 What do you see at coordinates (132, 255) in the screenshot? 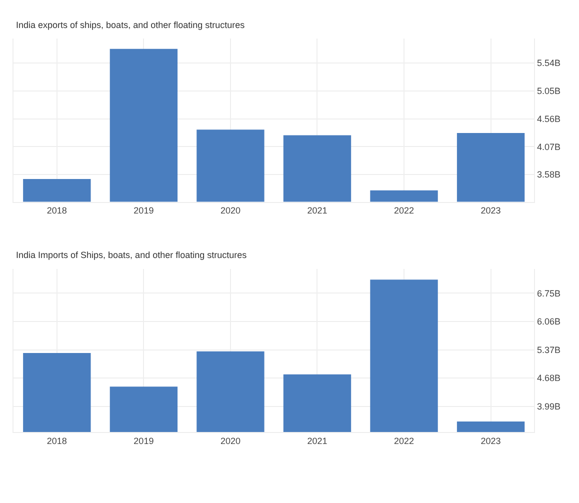
I see `chart-title: India Imports of Ships, boats, and other floating structures` at bounding box center [132, 255].